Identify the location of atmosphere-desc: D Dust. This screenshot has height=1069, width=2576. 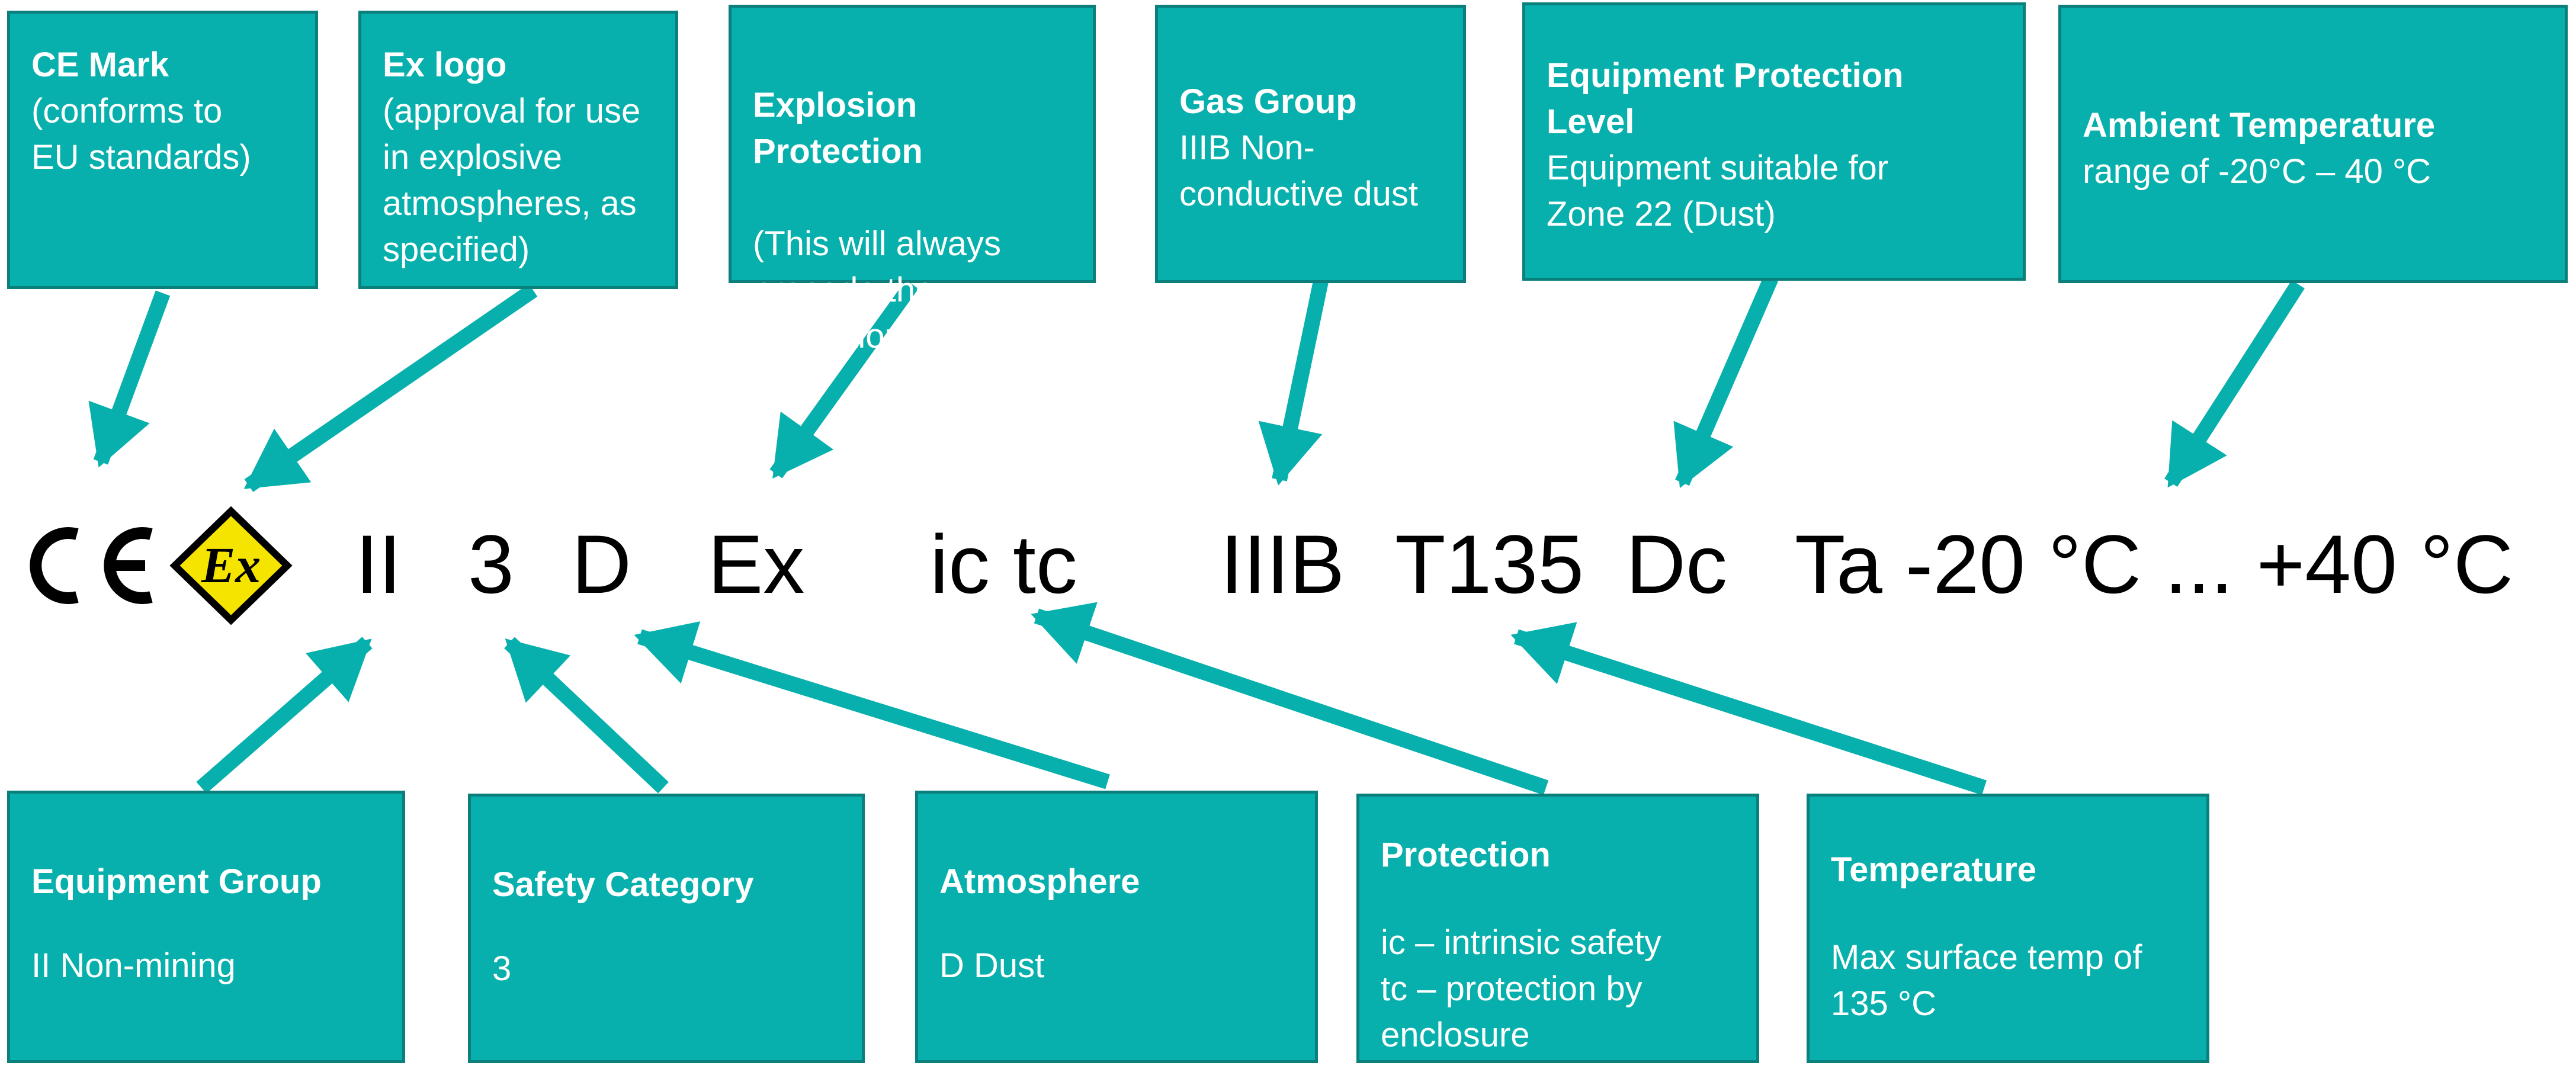
(992, 965).